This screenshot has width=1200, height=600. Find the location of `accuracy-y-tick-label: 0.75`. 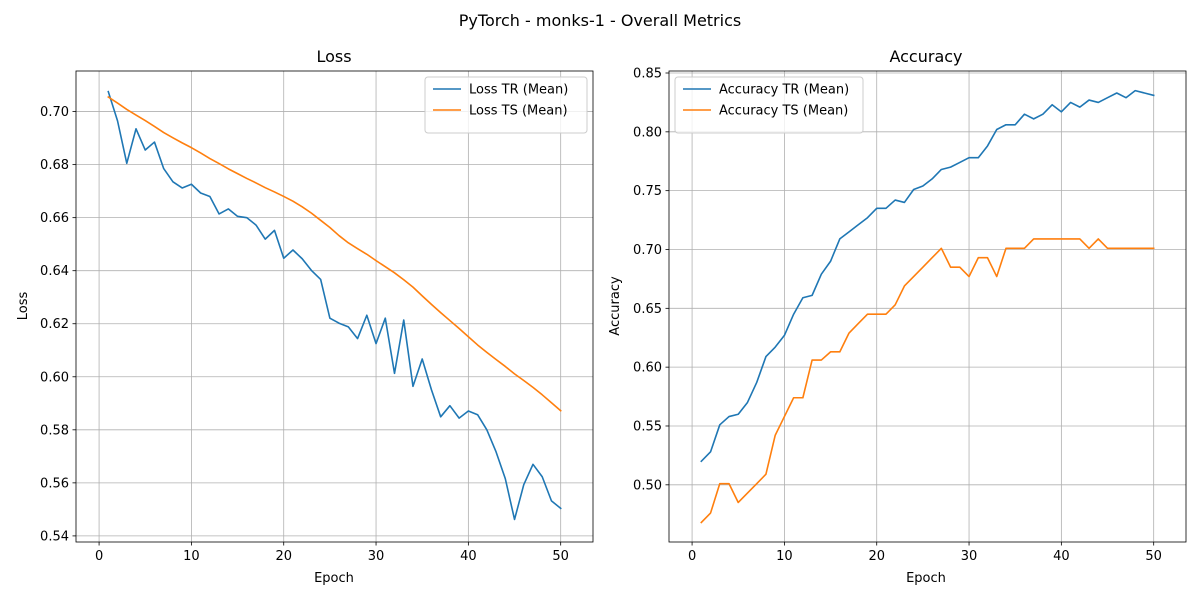

accuracy-y-tick-label: 0.75 is located at coordinates (647, 191).